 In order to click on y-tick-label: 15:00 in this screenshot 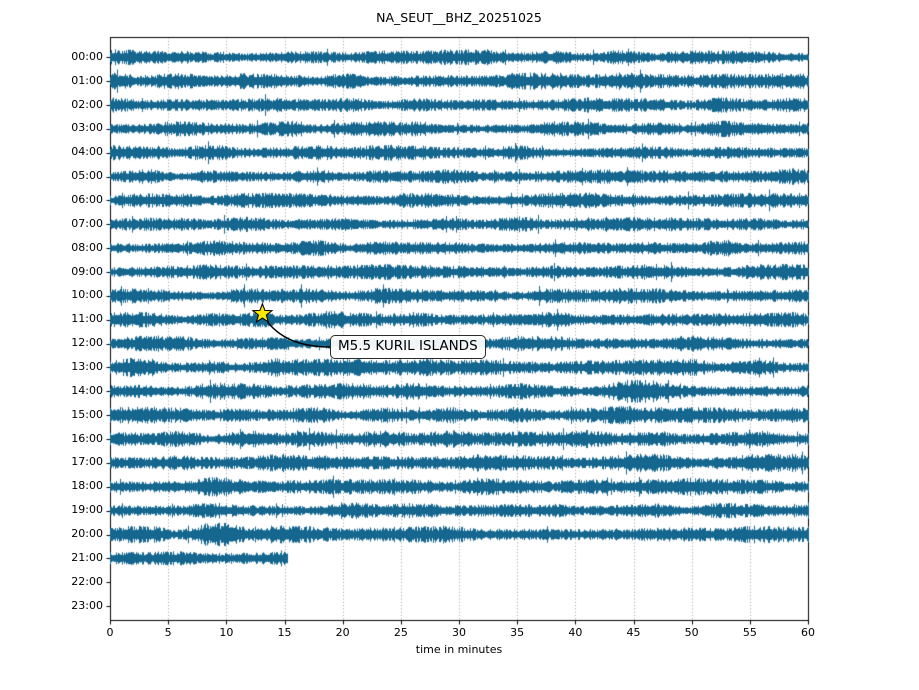, I will do `click(87, 414)`.